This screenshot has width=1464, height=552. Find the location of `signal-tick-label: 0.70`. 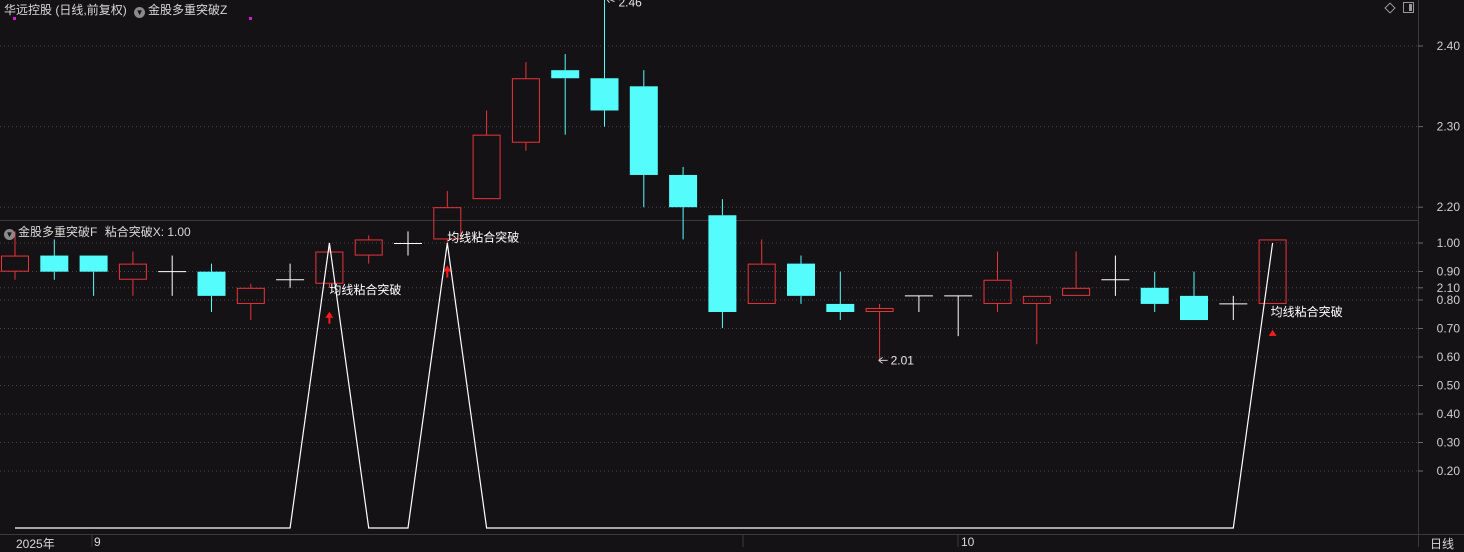

signal-tick-label: 0.70 is located at coordinates (1449, 329).